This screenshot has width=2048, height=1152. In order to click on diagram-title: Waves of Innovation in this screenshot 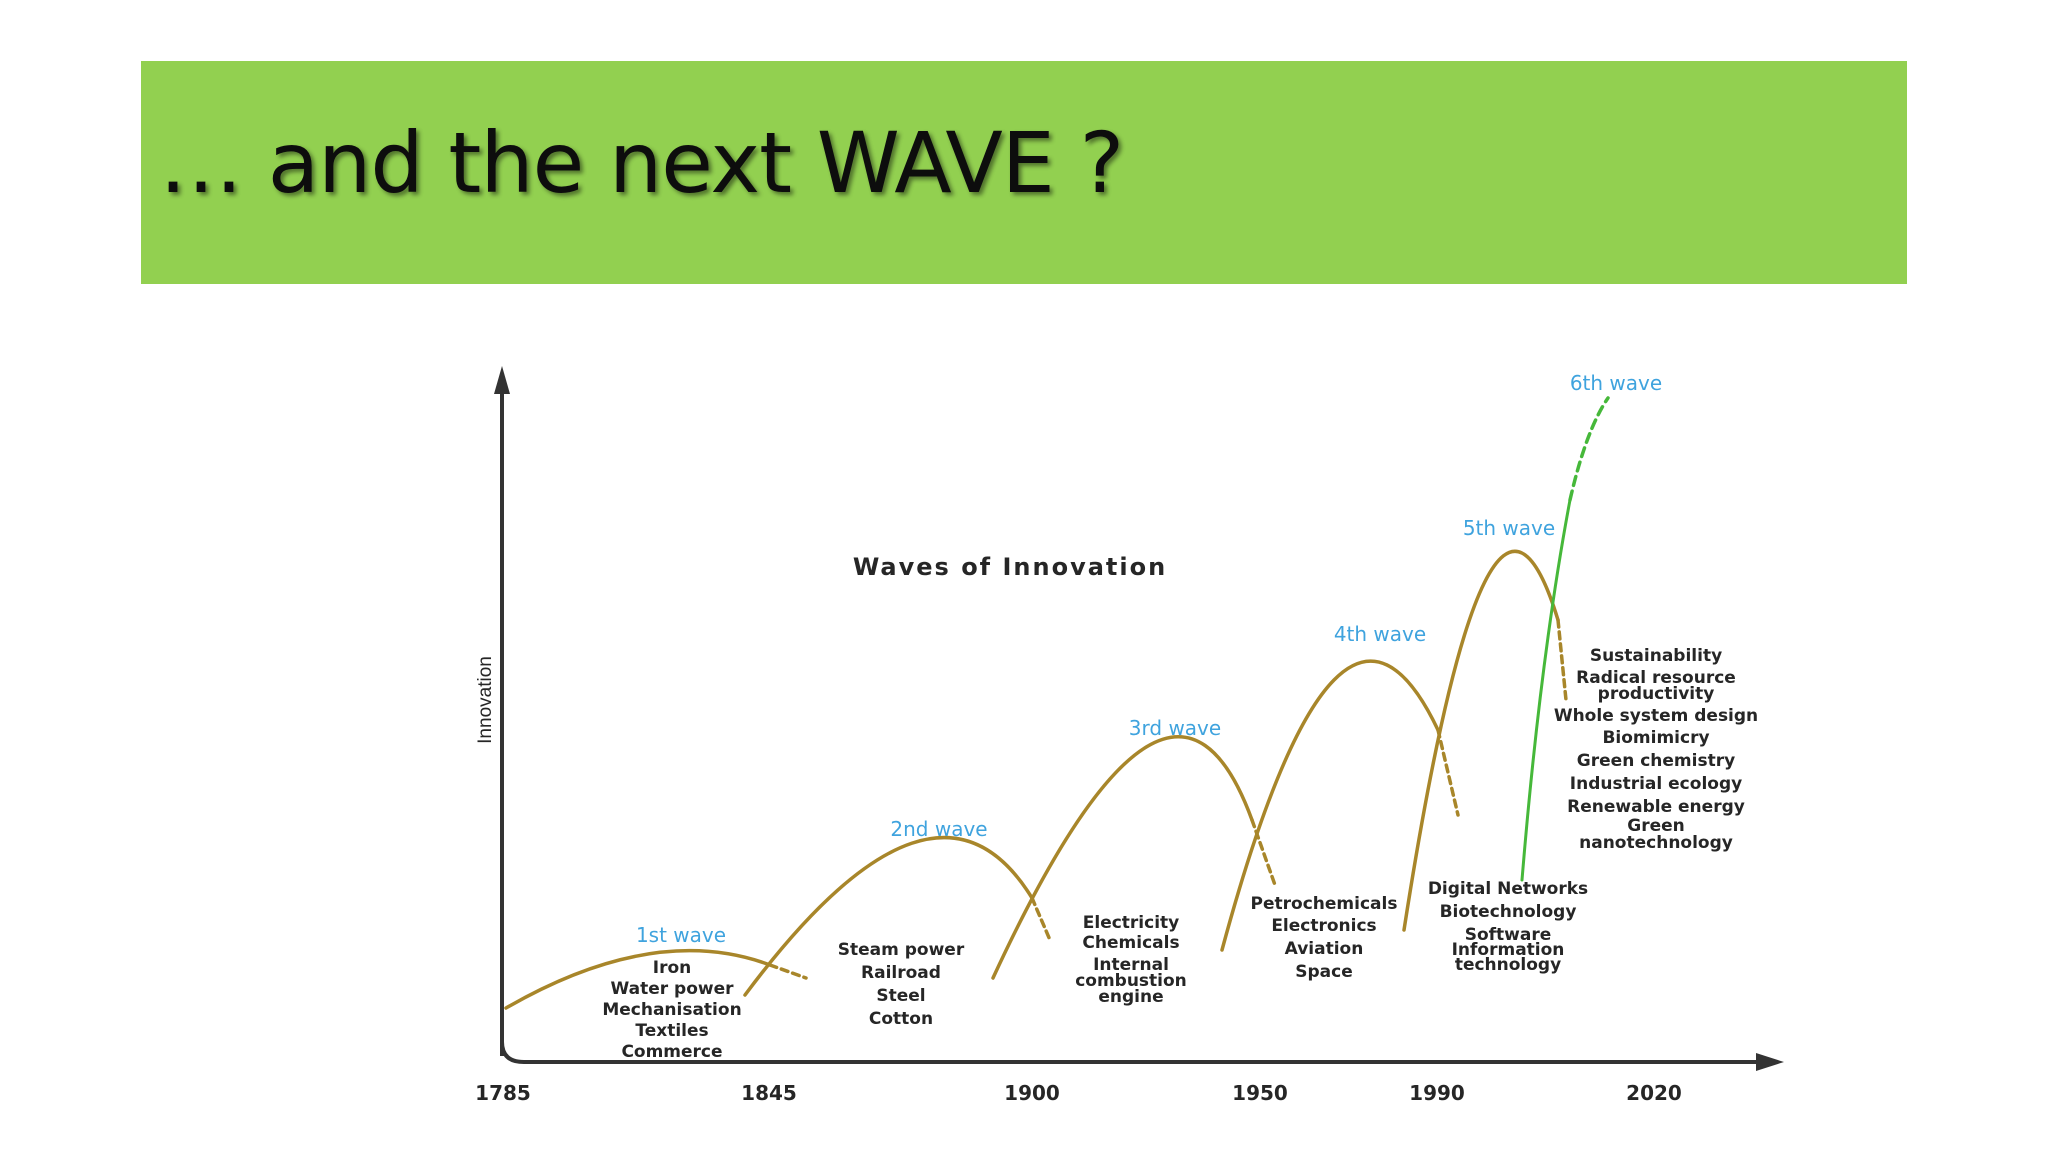, I will do `click(1010, 567)`.